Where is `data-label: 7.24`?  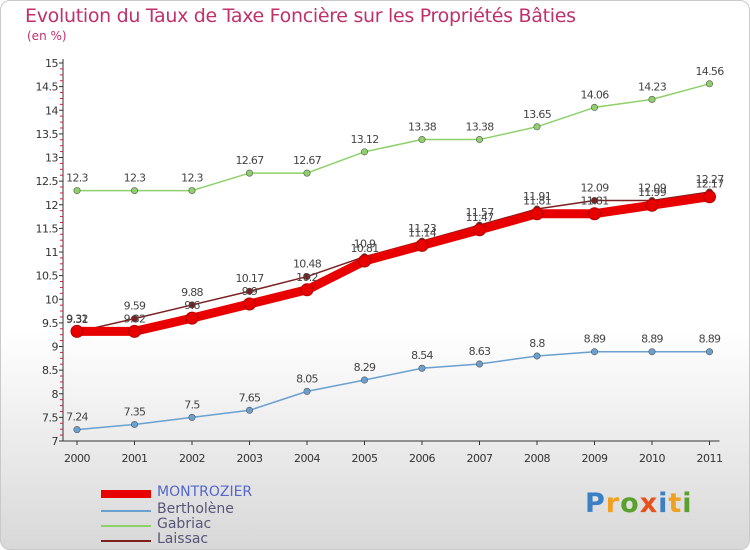
data-label: 7.24 is located at coordinates (77, 417).